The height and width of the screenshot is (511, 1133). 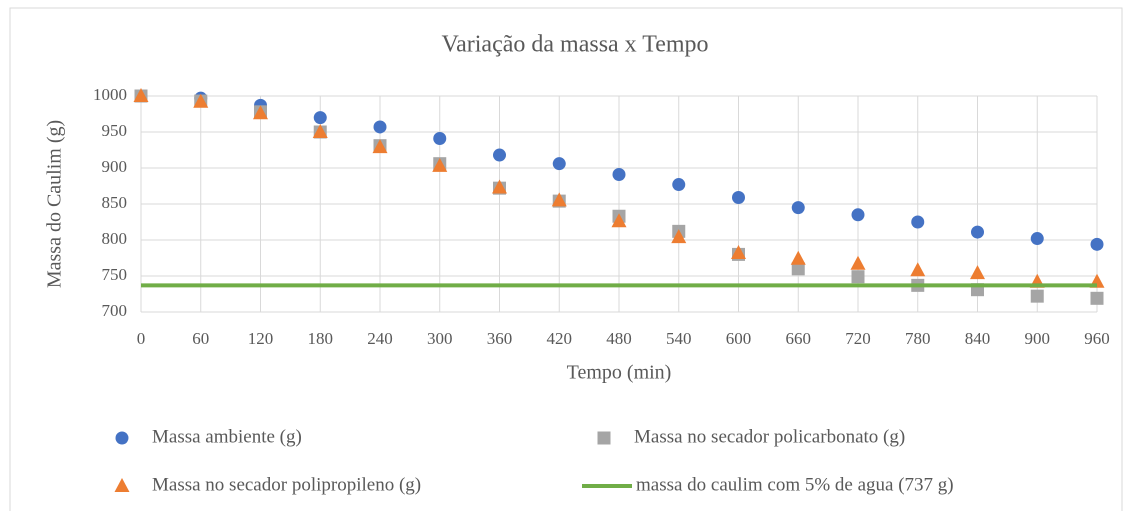 What do you see at coordinates (380, 338) in the screenshot?
I see `x-tick-label: 240` at bounding box center [380, 338].